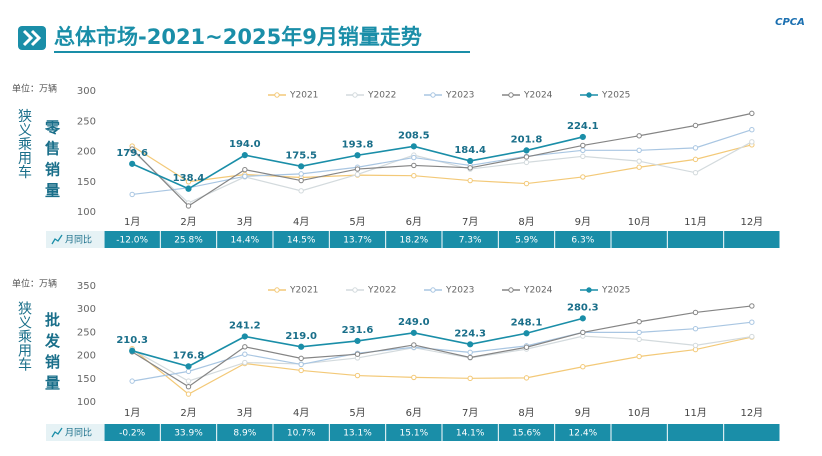  What do you see at coordinates (527, 139) in the screenshot?
I see `data-label: 201.8` at bounding box center [527, 139].